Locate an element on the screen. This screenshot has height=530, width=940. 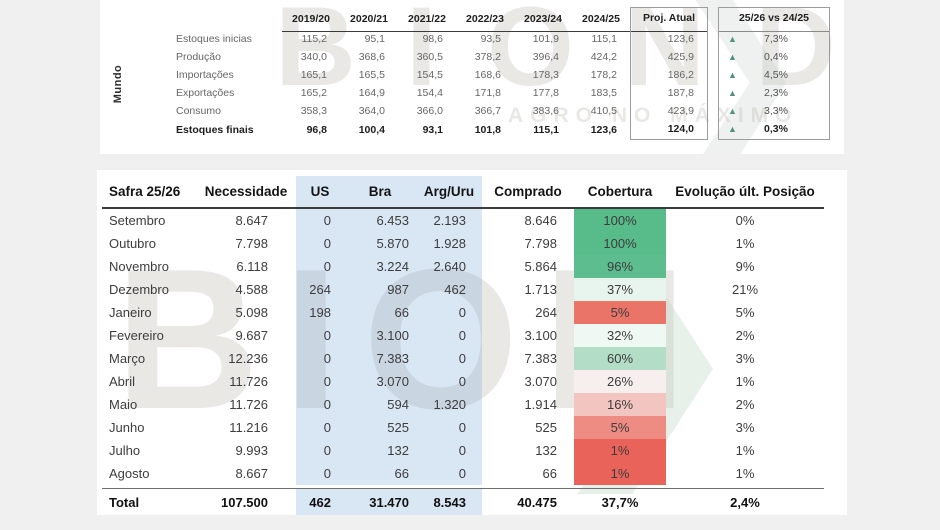
cell-bra: 5.870 is located at coordinates (380, 243).